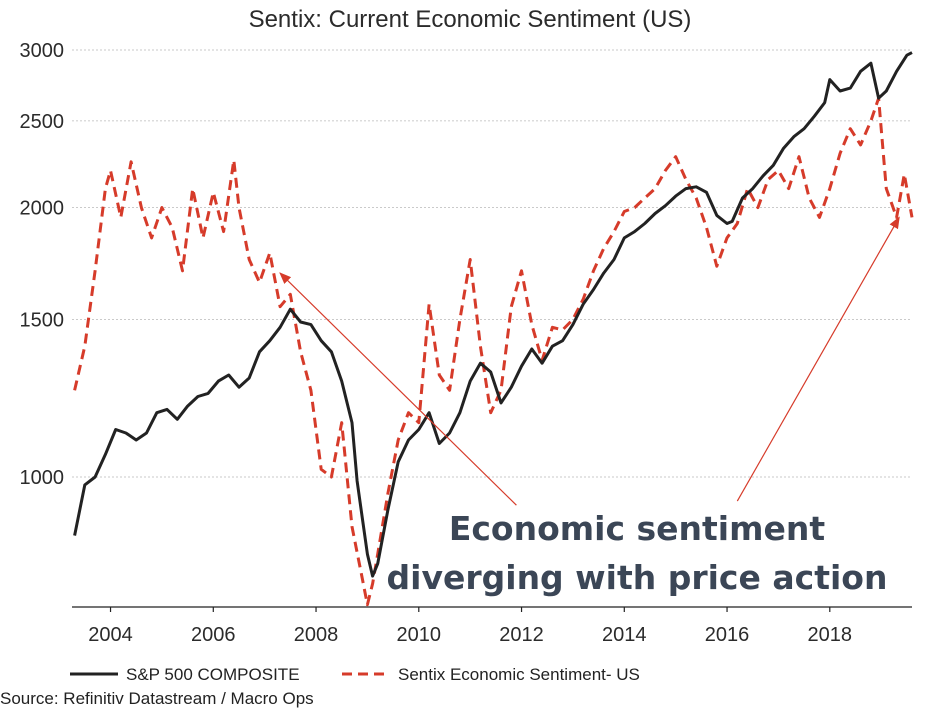  I want to click on x-tick-label: 2018, so click(830, 635).